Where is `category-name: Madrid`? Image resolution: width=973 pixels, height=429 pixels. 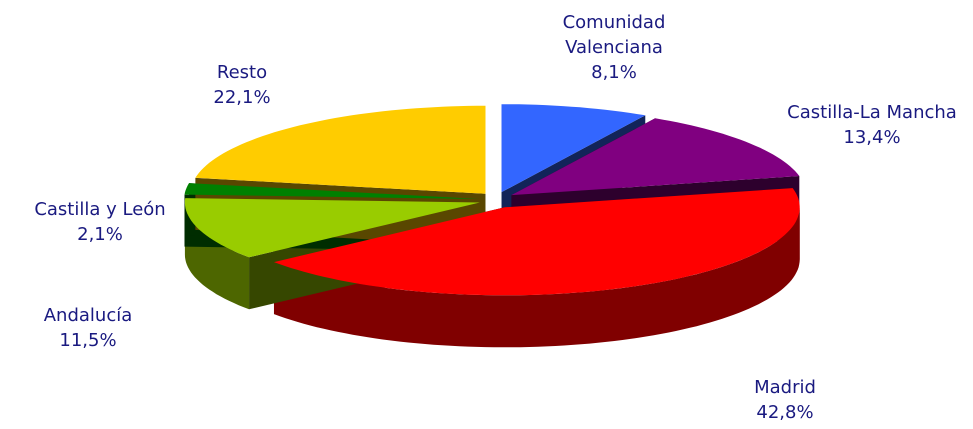 category-name: Madrid is located at coordinates (785, 387).